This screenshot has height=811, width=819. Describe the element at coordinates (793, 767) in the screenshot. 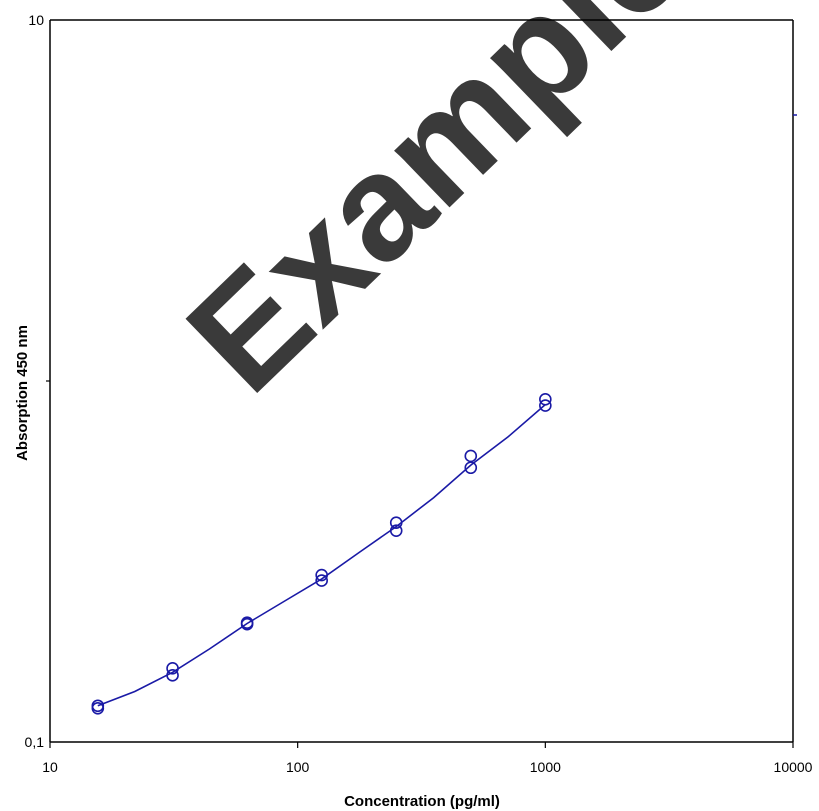

I see `x-tick-label: 10000` at that location.